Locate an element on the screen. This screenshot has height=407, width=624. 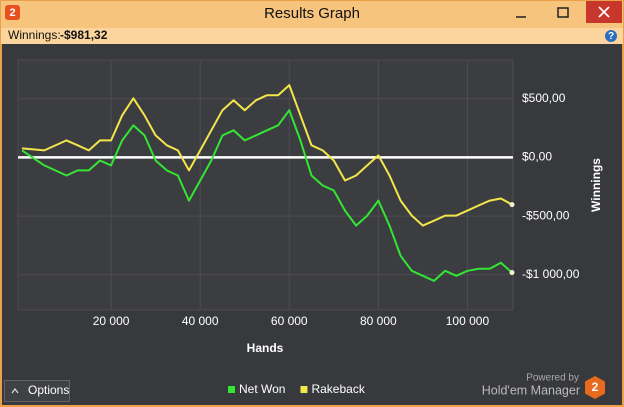
options-button is located at coordinates (37, 391).